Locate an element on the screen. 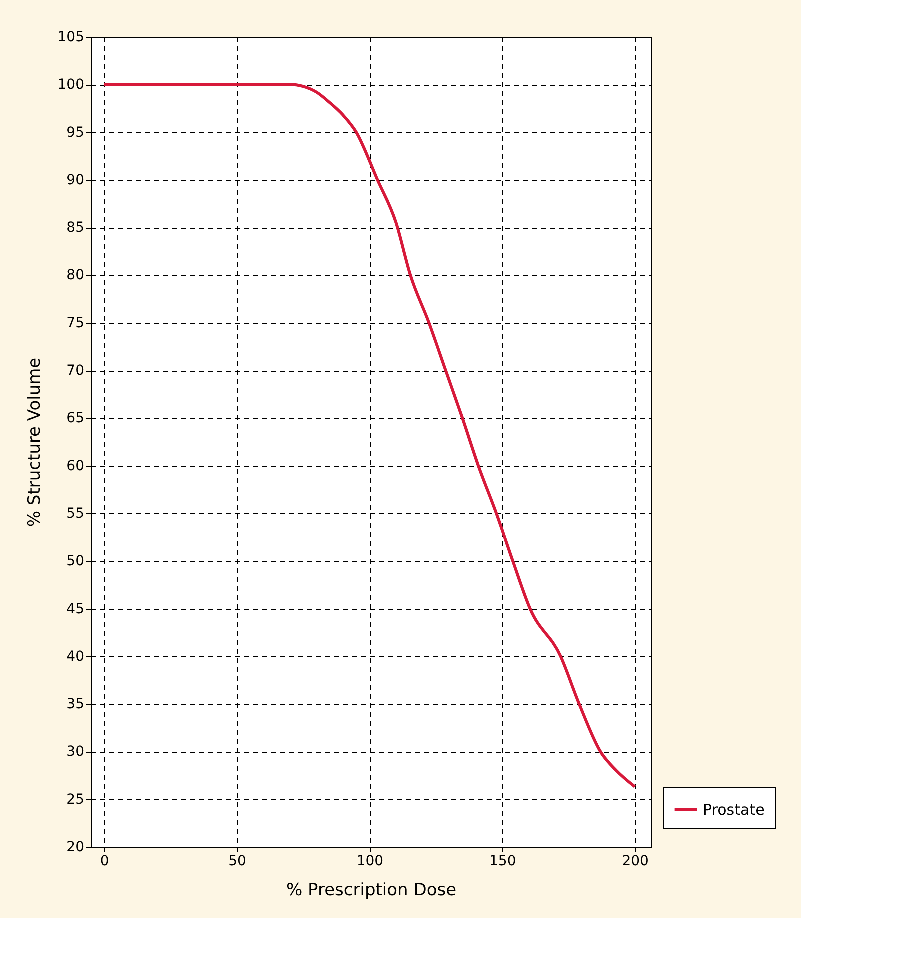 The width and height of the screenshot is (913, 973). y-tick-label: 70 is located at coordinates (75, 371).